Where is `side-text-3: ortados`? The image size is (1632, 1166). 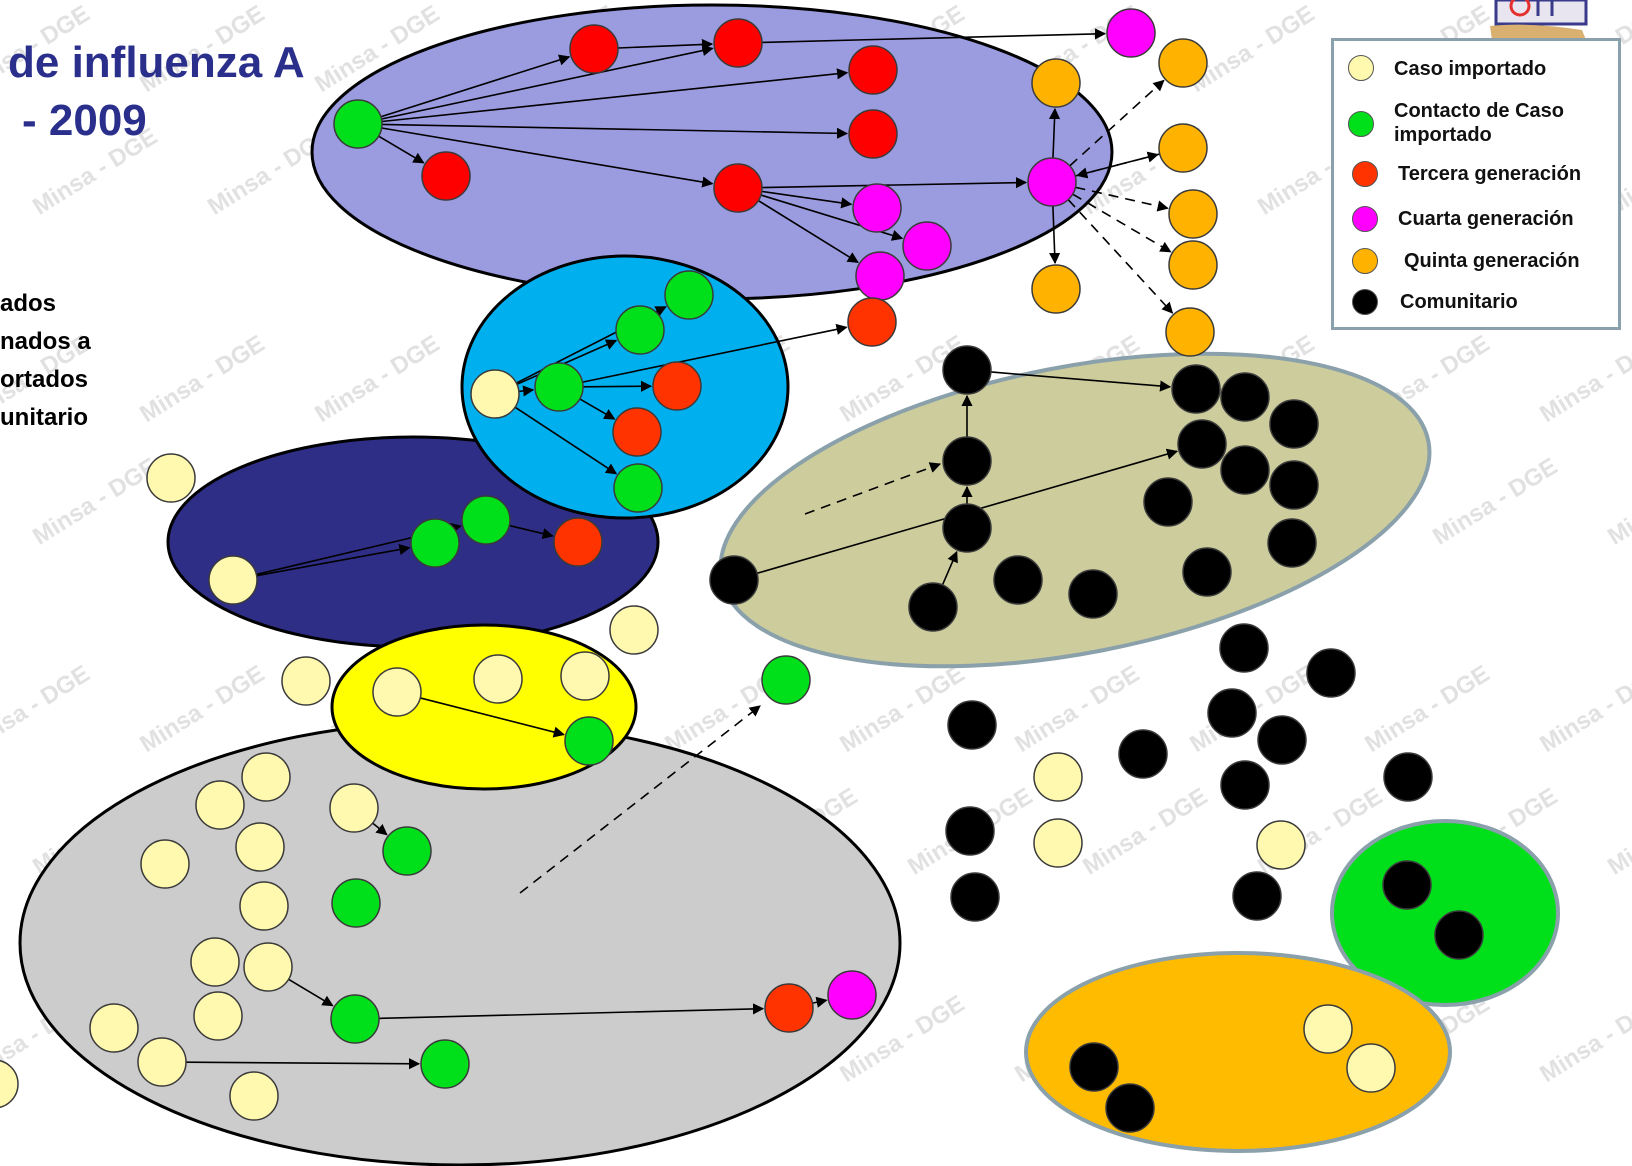
side-text-3: ortados is located at coordinates (44, 379).